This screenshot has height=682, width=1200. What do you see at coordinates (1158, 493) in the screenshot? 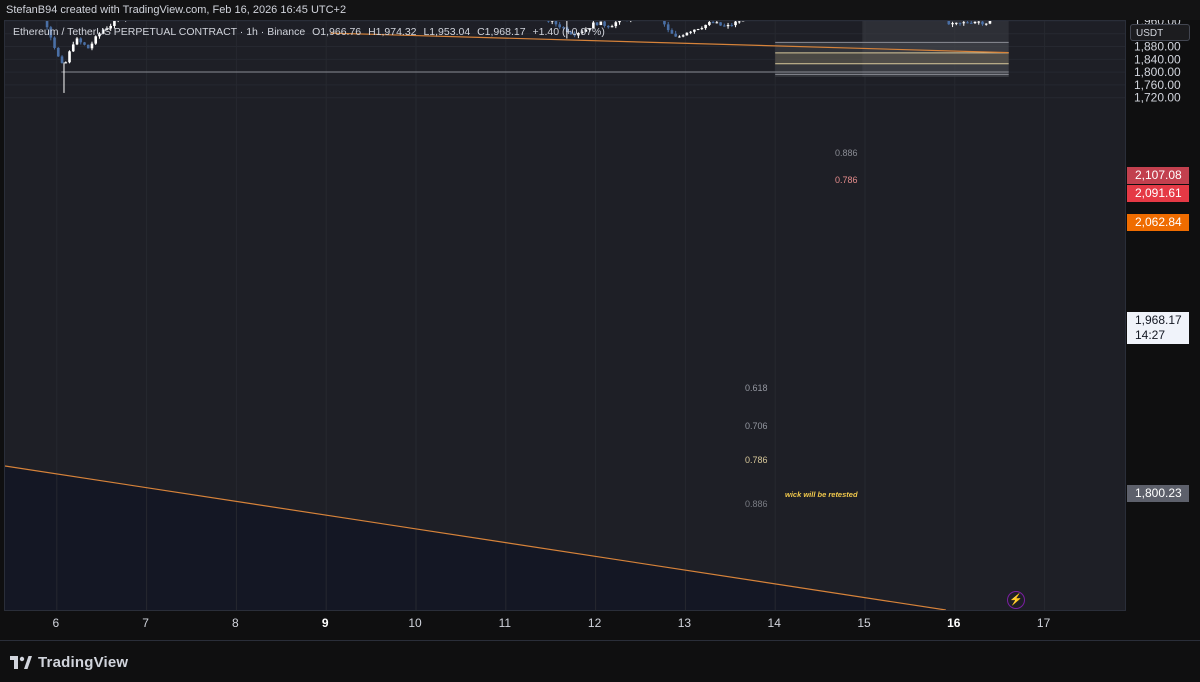
I see `price-tag-support: 1,800.23` at bounding box center [1158, 493].